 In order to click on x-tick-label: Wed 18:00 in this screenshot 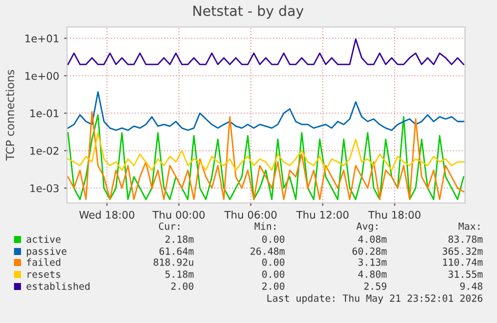, I will do `click(106, 214)`.